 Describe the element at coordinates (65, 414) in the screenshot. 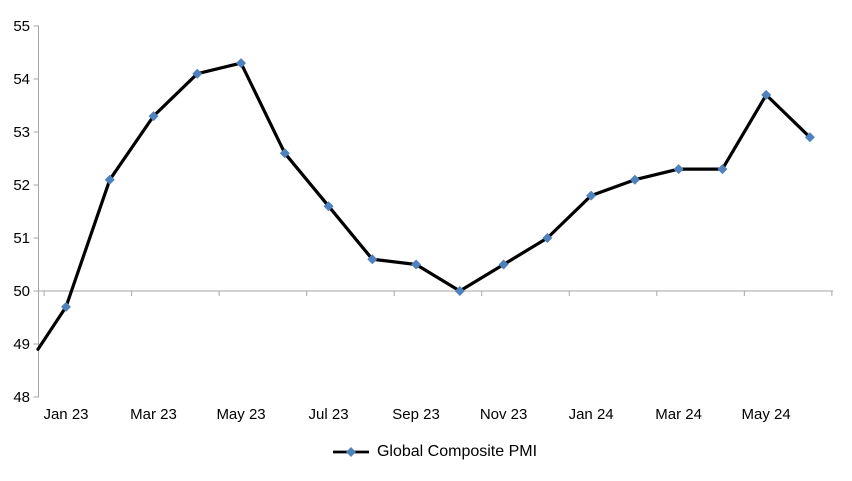

I see `x-tick-label: Jan 23` at that location.